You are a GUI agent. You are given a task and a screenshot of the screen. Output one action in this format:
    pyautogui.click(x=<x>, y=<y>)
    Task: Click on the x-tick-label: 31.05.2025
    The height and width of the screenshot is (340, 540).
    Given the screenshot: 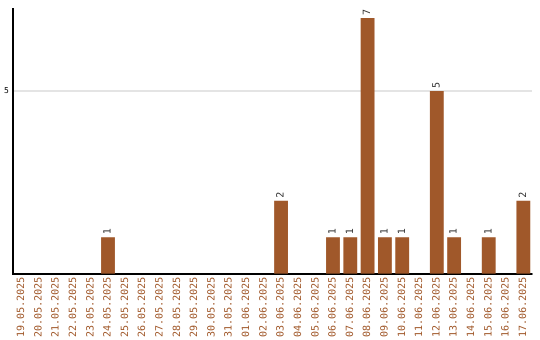 What is the action you would take?
    pyautogui.click(x=229, y=307)
    